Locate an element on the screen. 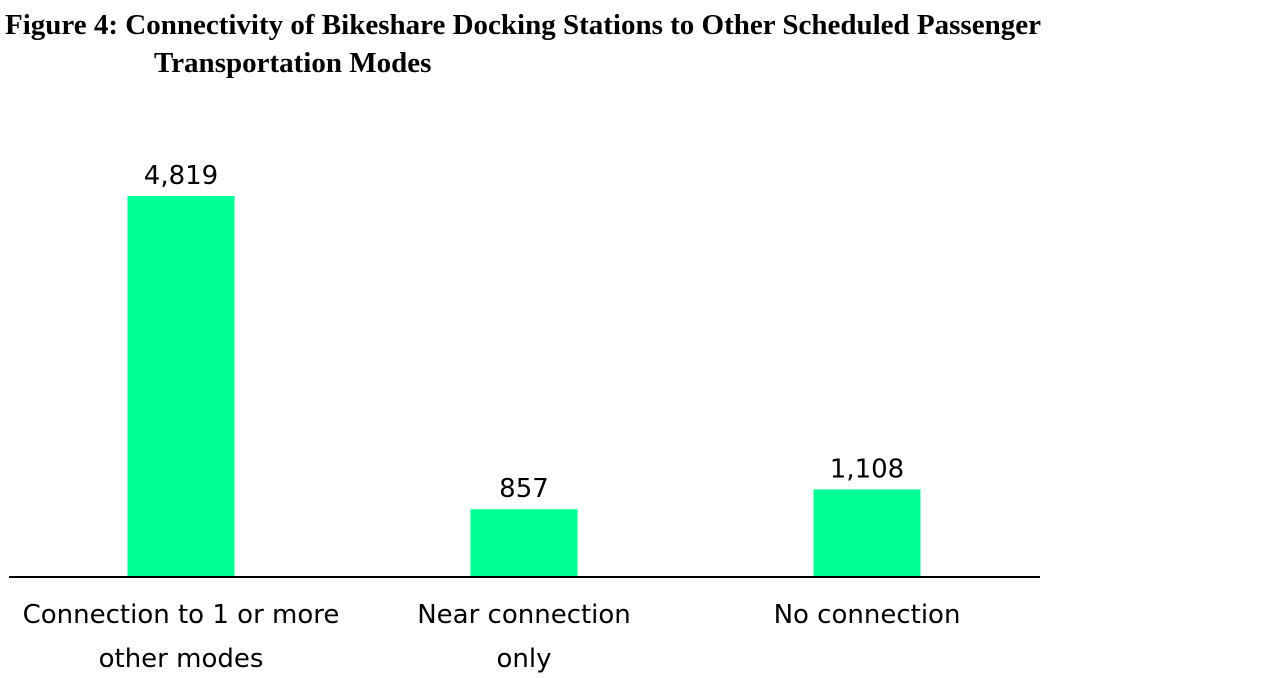 The height and width of the screenshot is (678, 1280). x-tick-label-2-line-2: only is located at coordinates (524, 659).